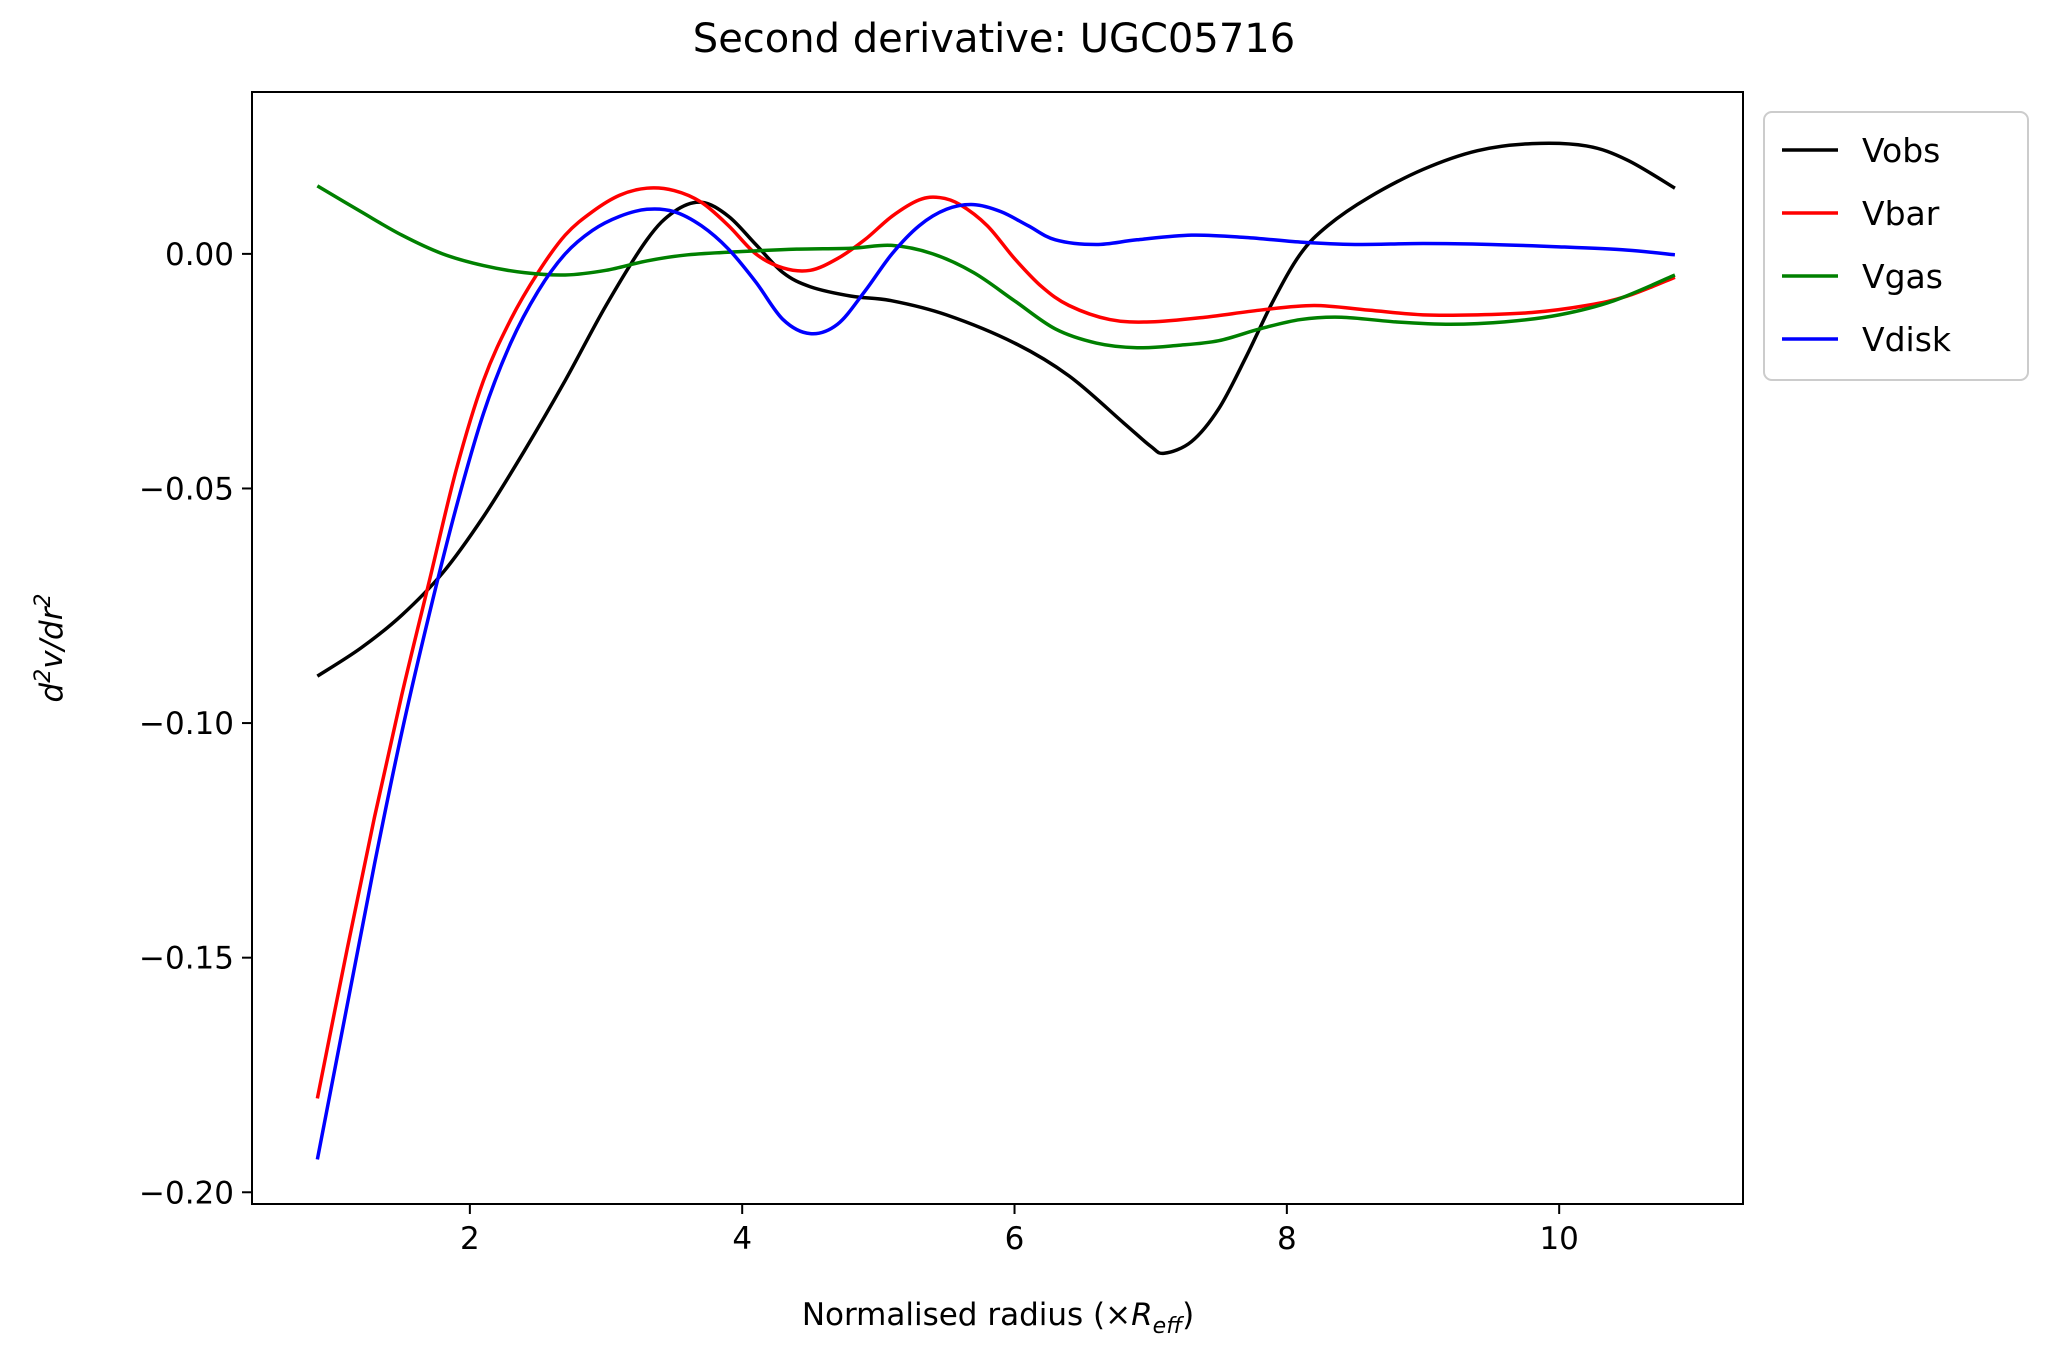 This screenshot has width=2051, height=1362. Describe the element at coordinates (1902, 276) in the screenshot. I see `legend-label-vgas: Vgas` at that location.